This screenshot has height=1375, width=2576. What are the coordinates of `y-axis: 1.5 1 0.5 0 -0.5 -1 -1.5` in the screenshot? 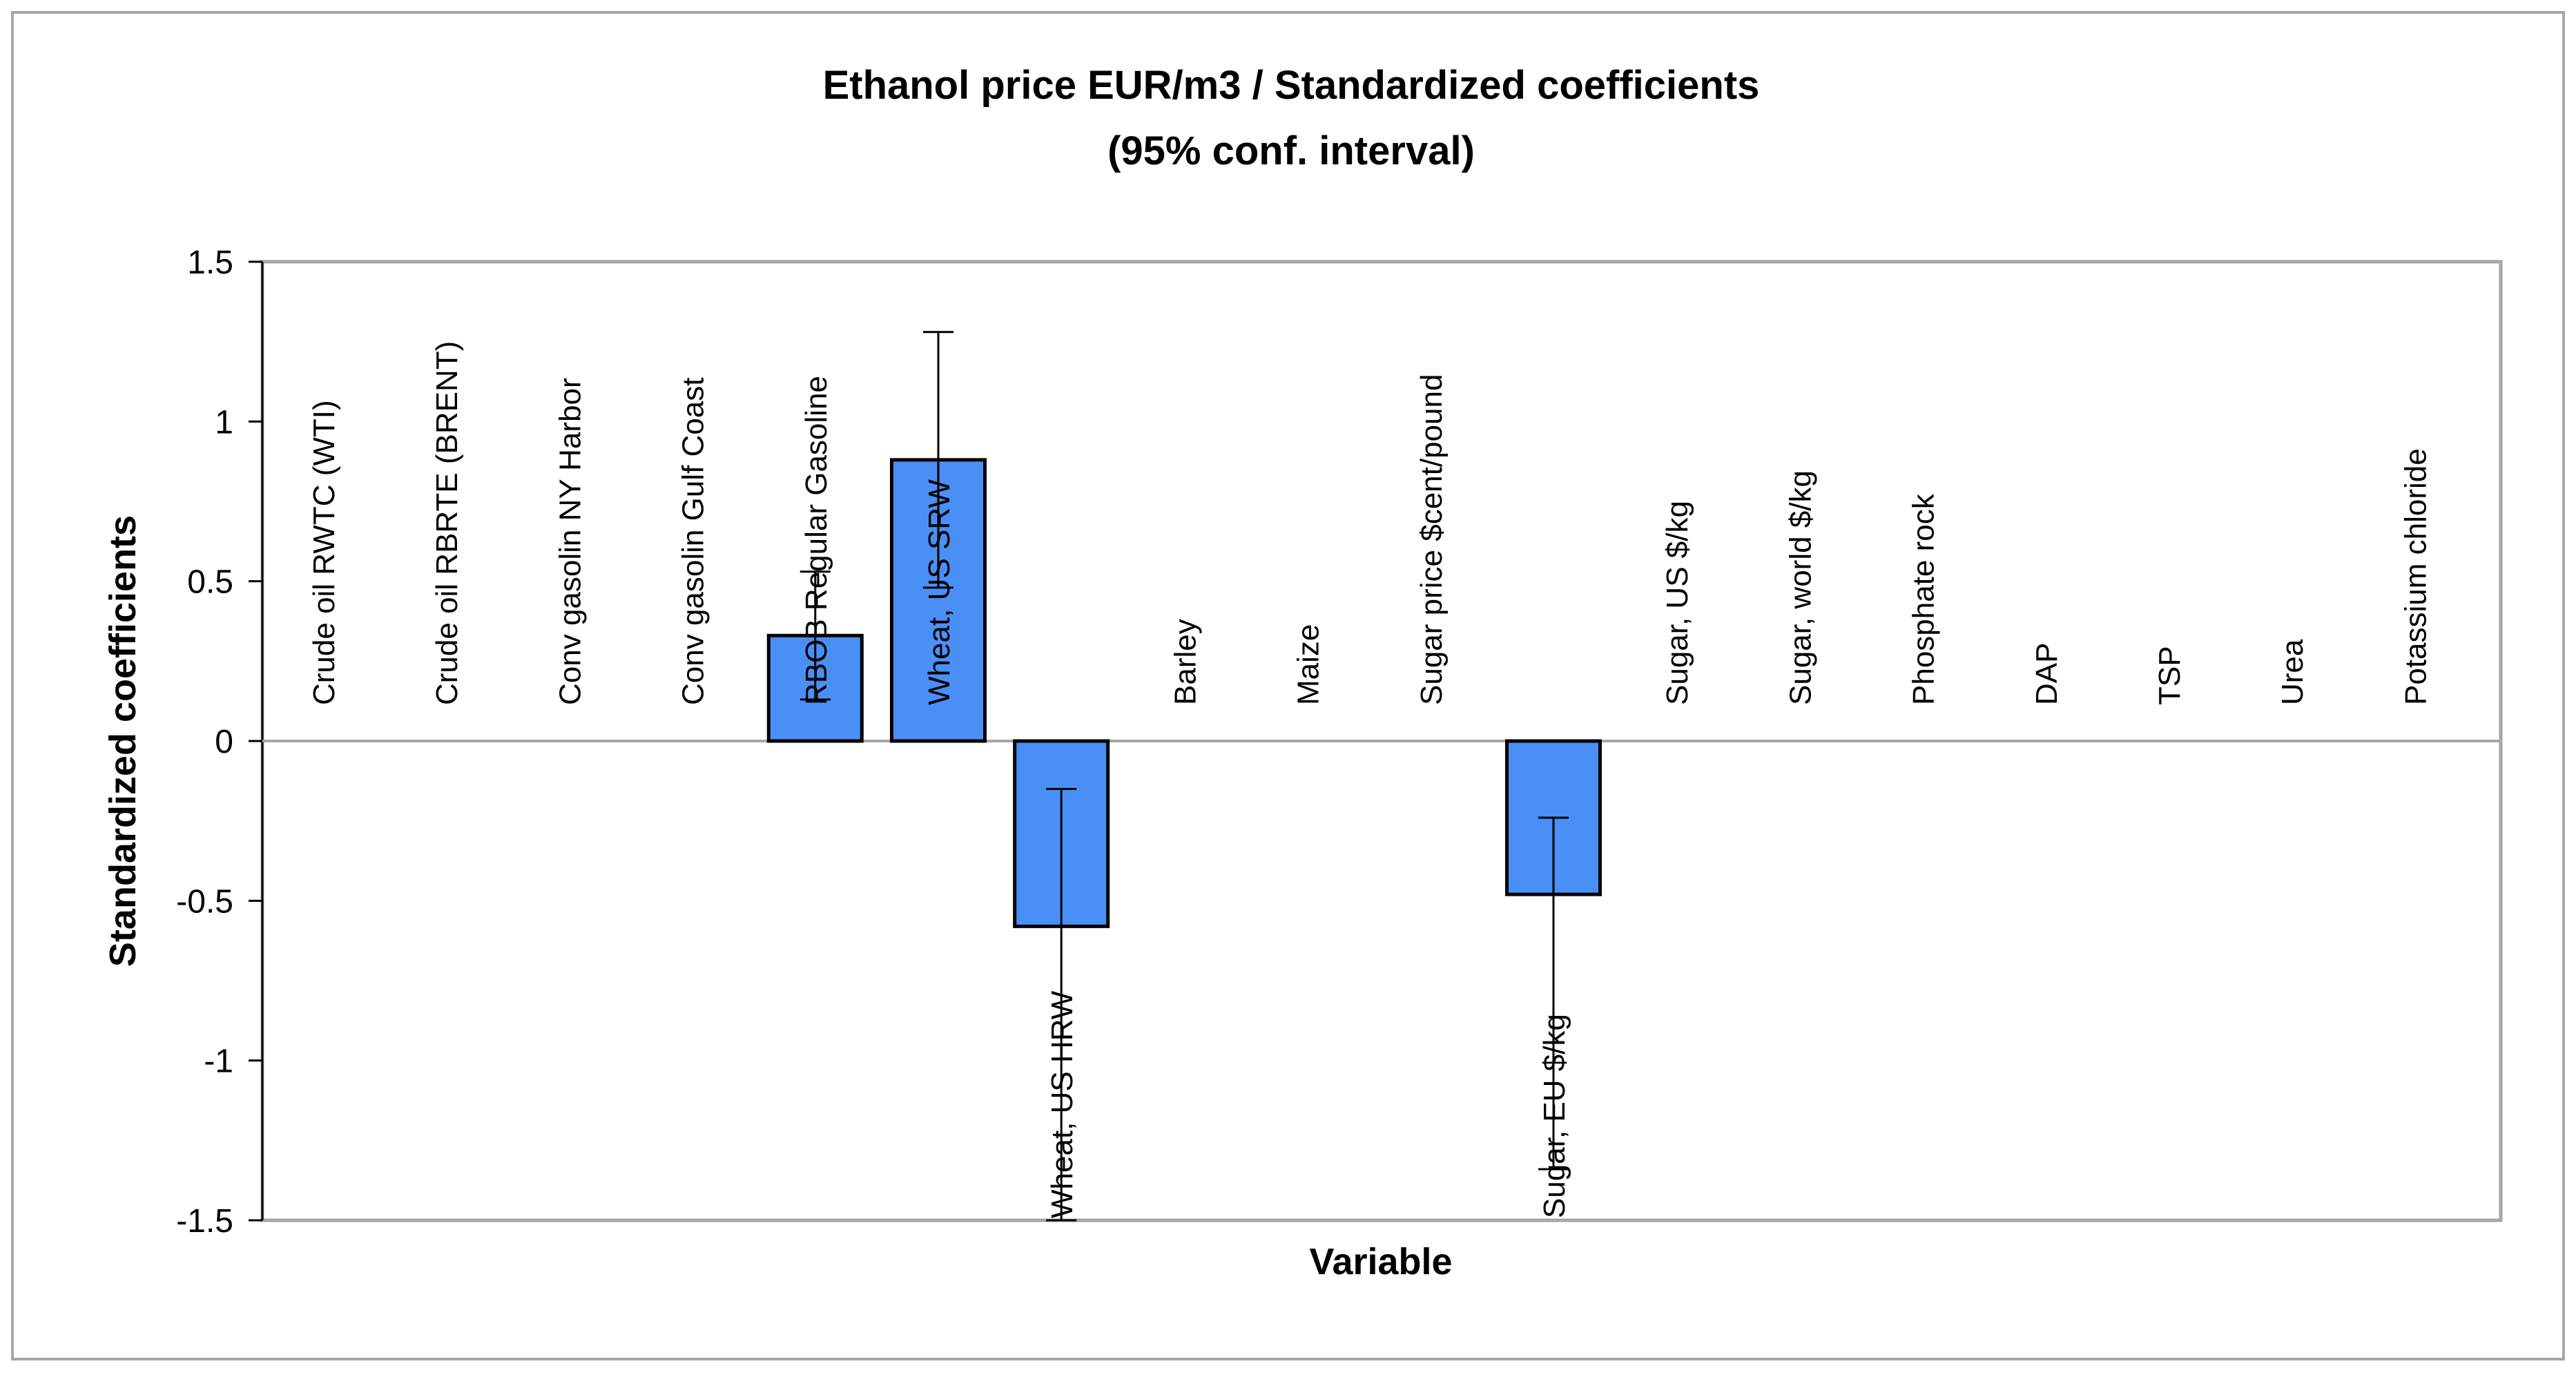 It's located at (220, 742).